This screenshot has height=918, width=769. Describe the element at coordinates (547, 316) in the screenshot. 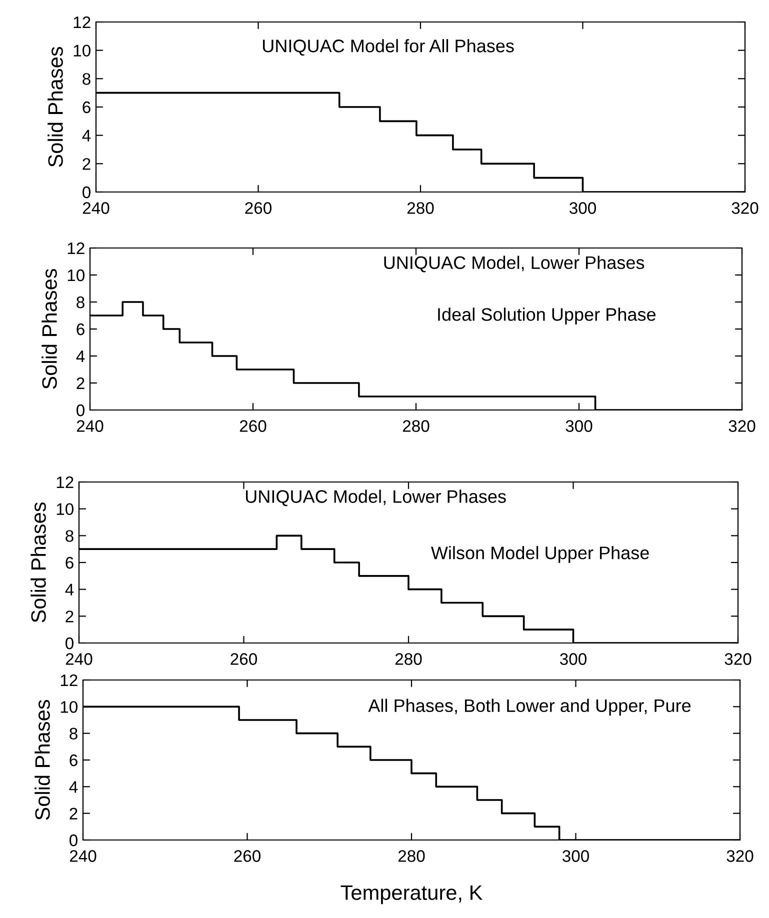

I see `annotation: Ideal Solution Upper Phase` at that location.